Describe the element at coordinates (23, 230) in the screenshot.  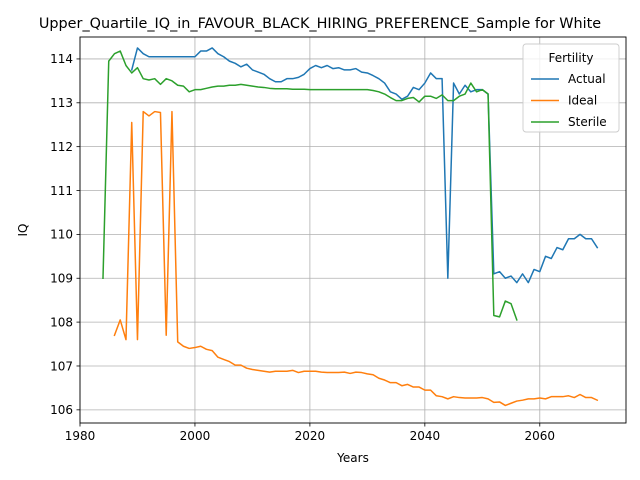
I see `y-axis-label: IQ` at that location.